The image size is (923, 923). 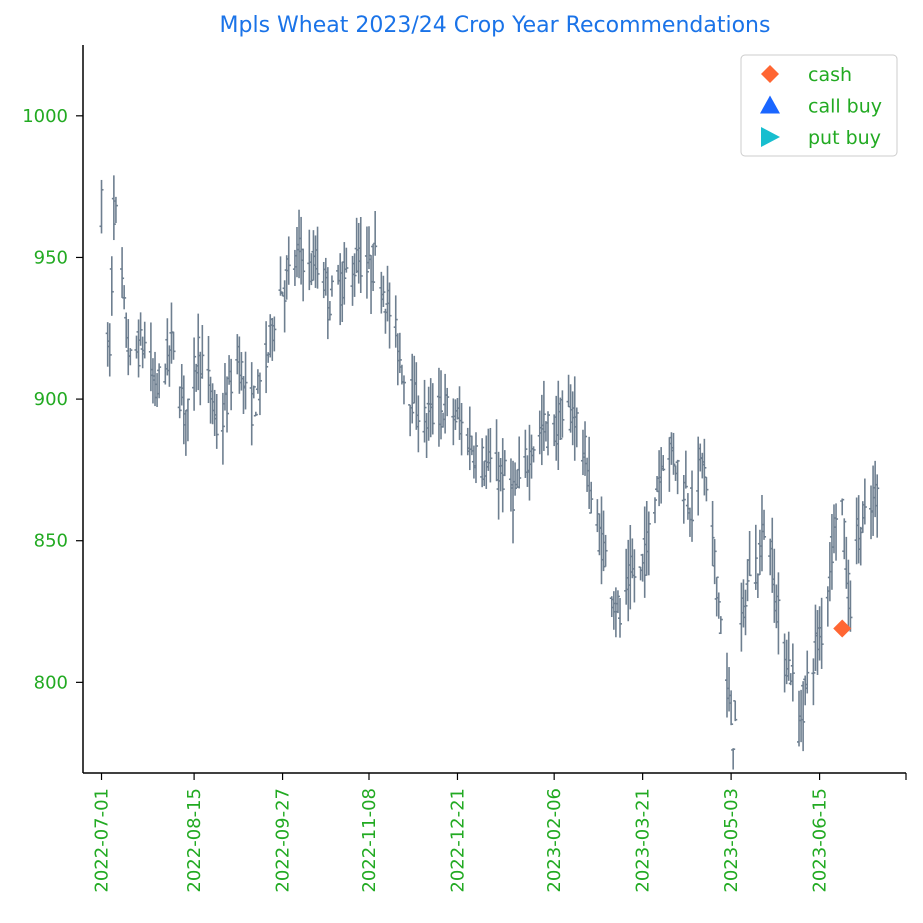 I want to click on y-tick-label: 850, so click(x=51, y=541).